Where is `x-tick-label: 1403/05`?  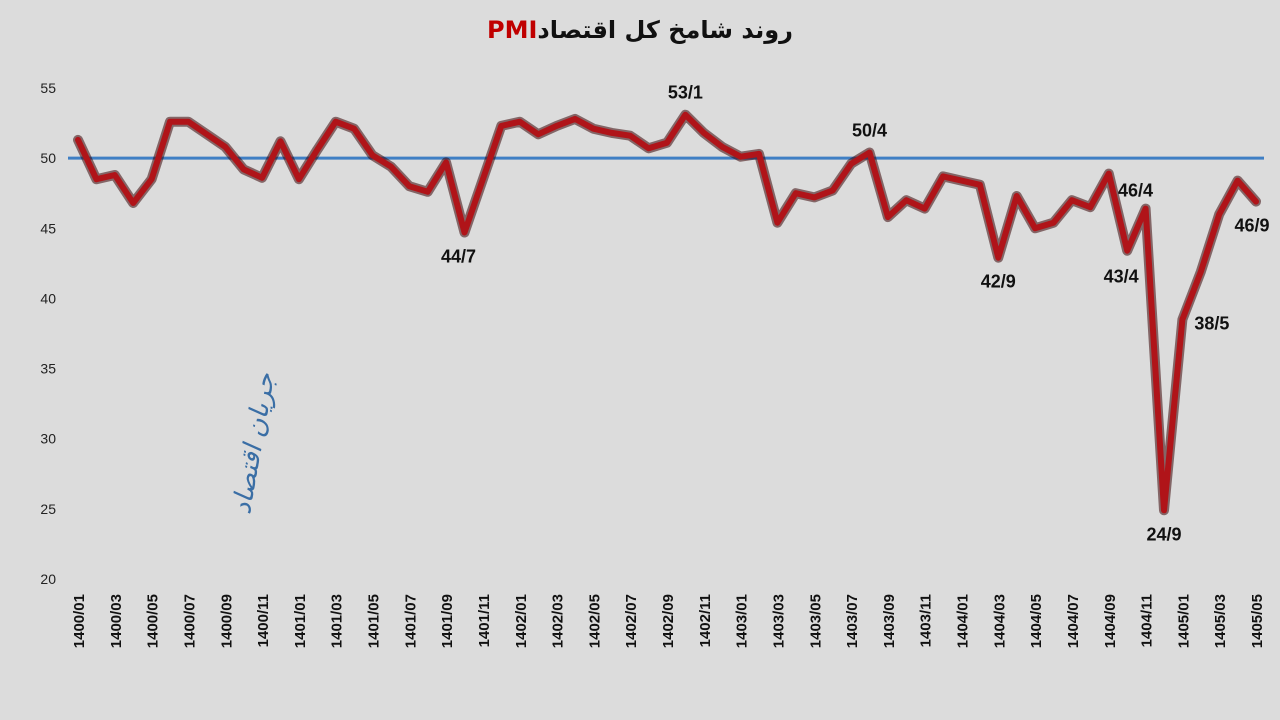
x-tick-label: 1403/05 is located at coordinates (815, 621).